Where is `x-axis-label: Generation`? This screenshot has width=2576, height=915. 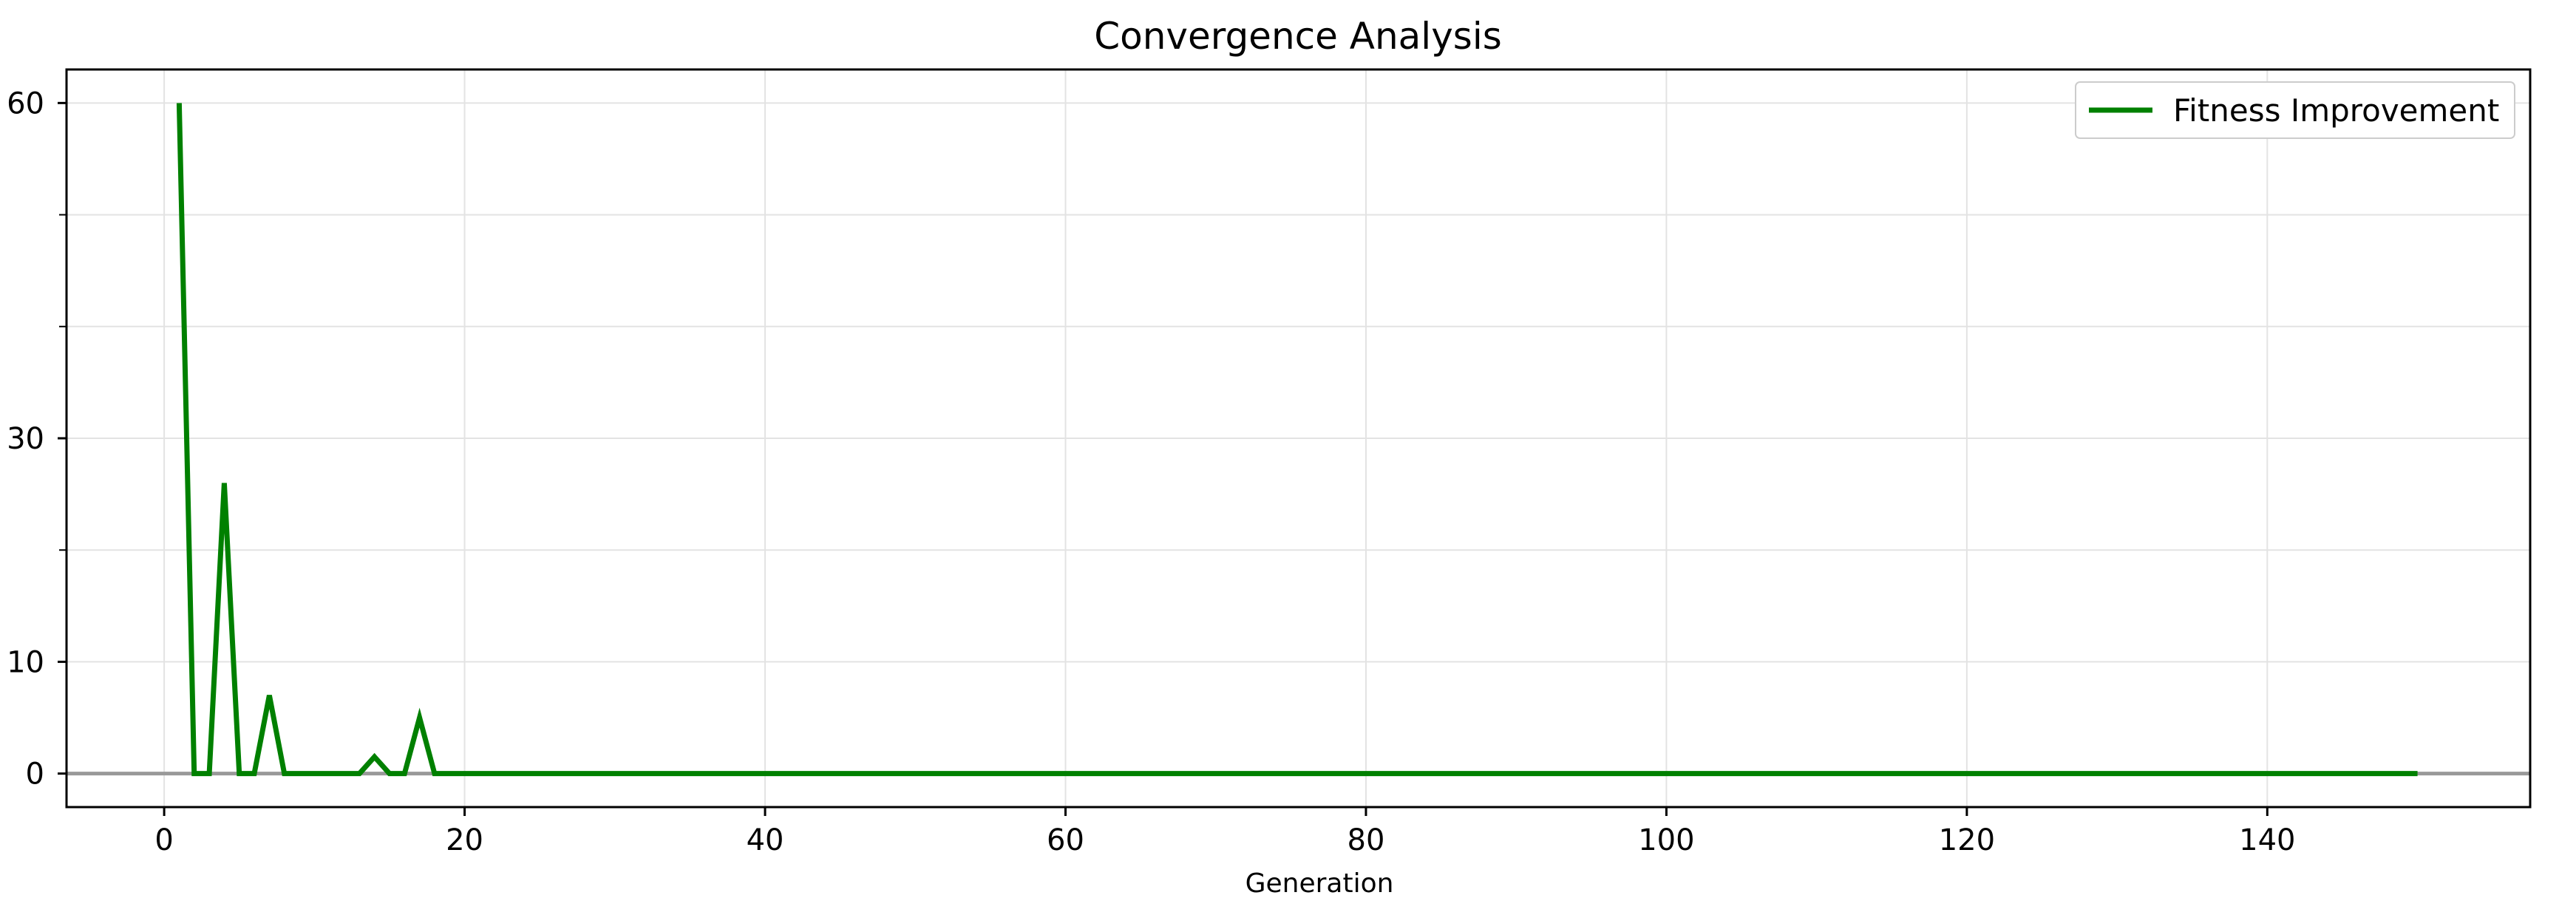 x-axis-label: Generation is located at coordinates (1319, 883).